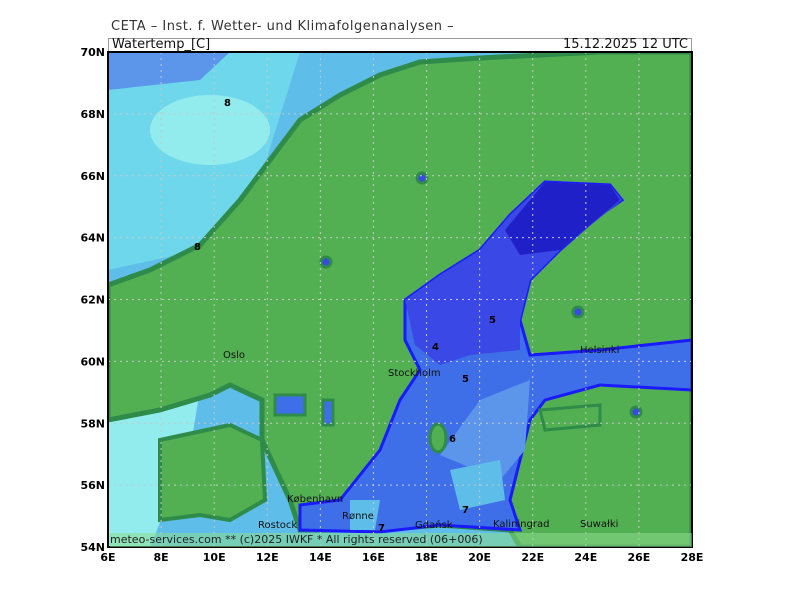 The image size is (800, 600). I want to click on sea-warmest-zone, so click(210, 130).